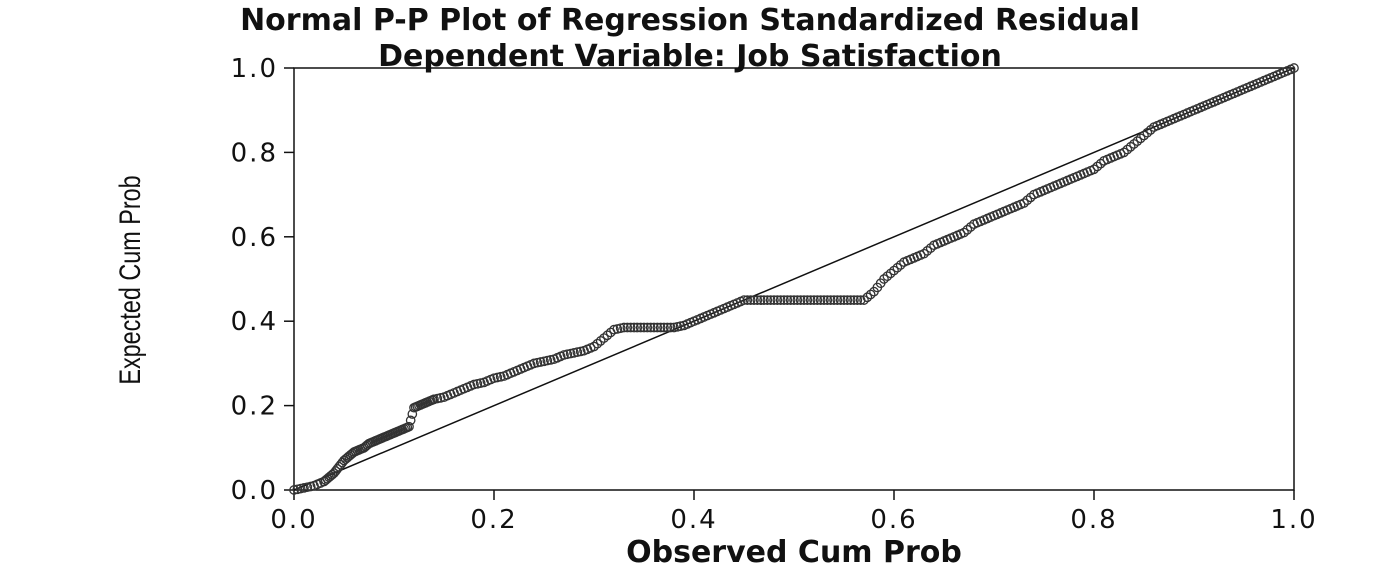 The width and height of the screenshot is (1380, 568). What do you see at coordinates (793, 512) in the screenshot?
I see `x-axis: 0.0 0.2 0.4 0.6 0.8 1.0` at bounding box center [793, 512].